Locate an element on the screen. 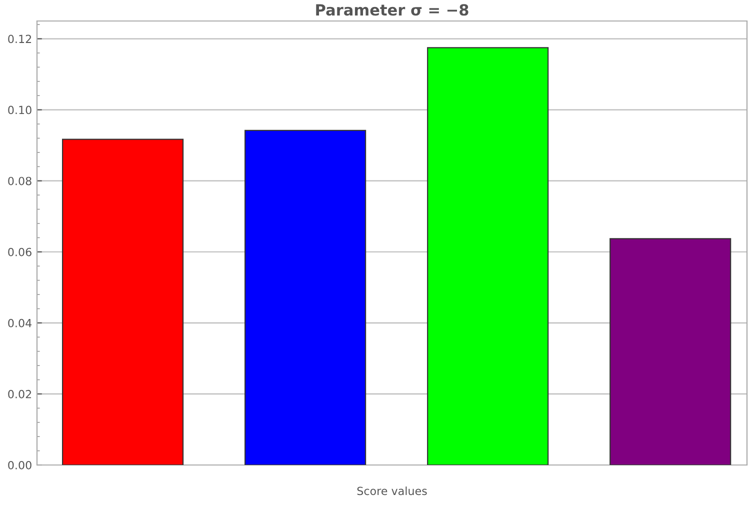 Image resolution: width=749 pixels, height=507 pixels. y-tick-label: 0.08 is located at coordinates (20, 181).